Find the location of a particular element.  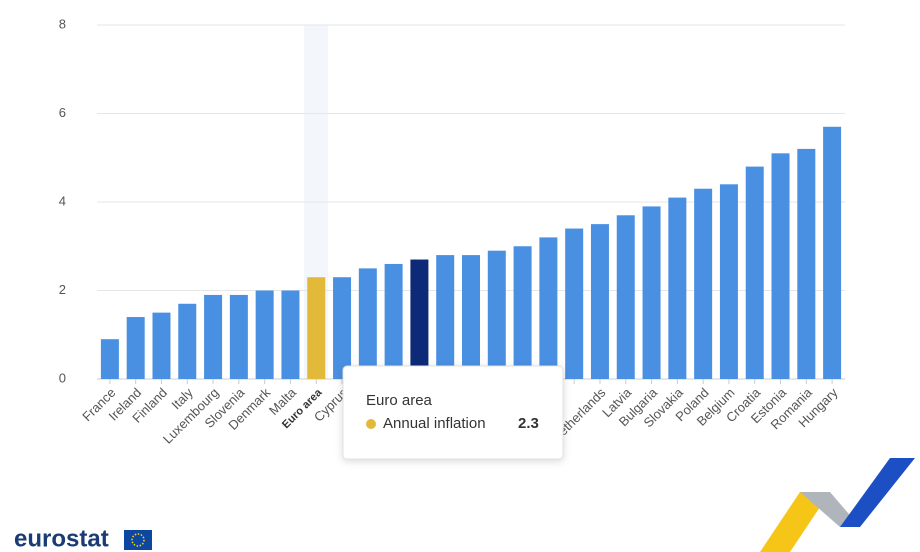

tooltip-value: 2.3 is located at coordinates (528, 423).